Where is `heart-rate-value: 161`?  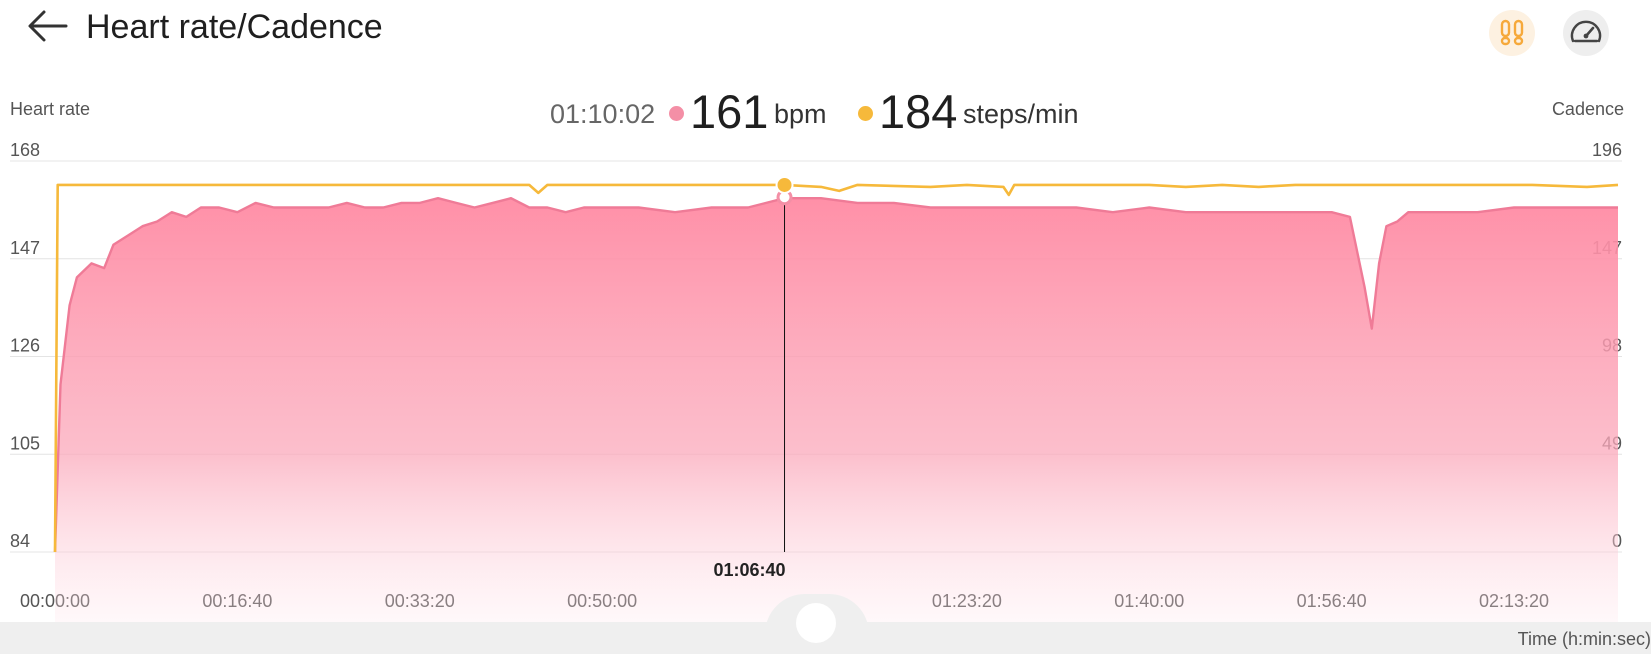 heart-rate-value: 161 is located at coordinates (729, 111).